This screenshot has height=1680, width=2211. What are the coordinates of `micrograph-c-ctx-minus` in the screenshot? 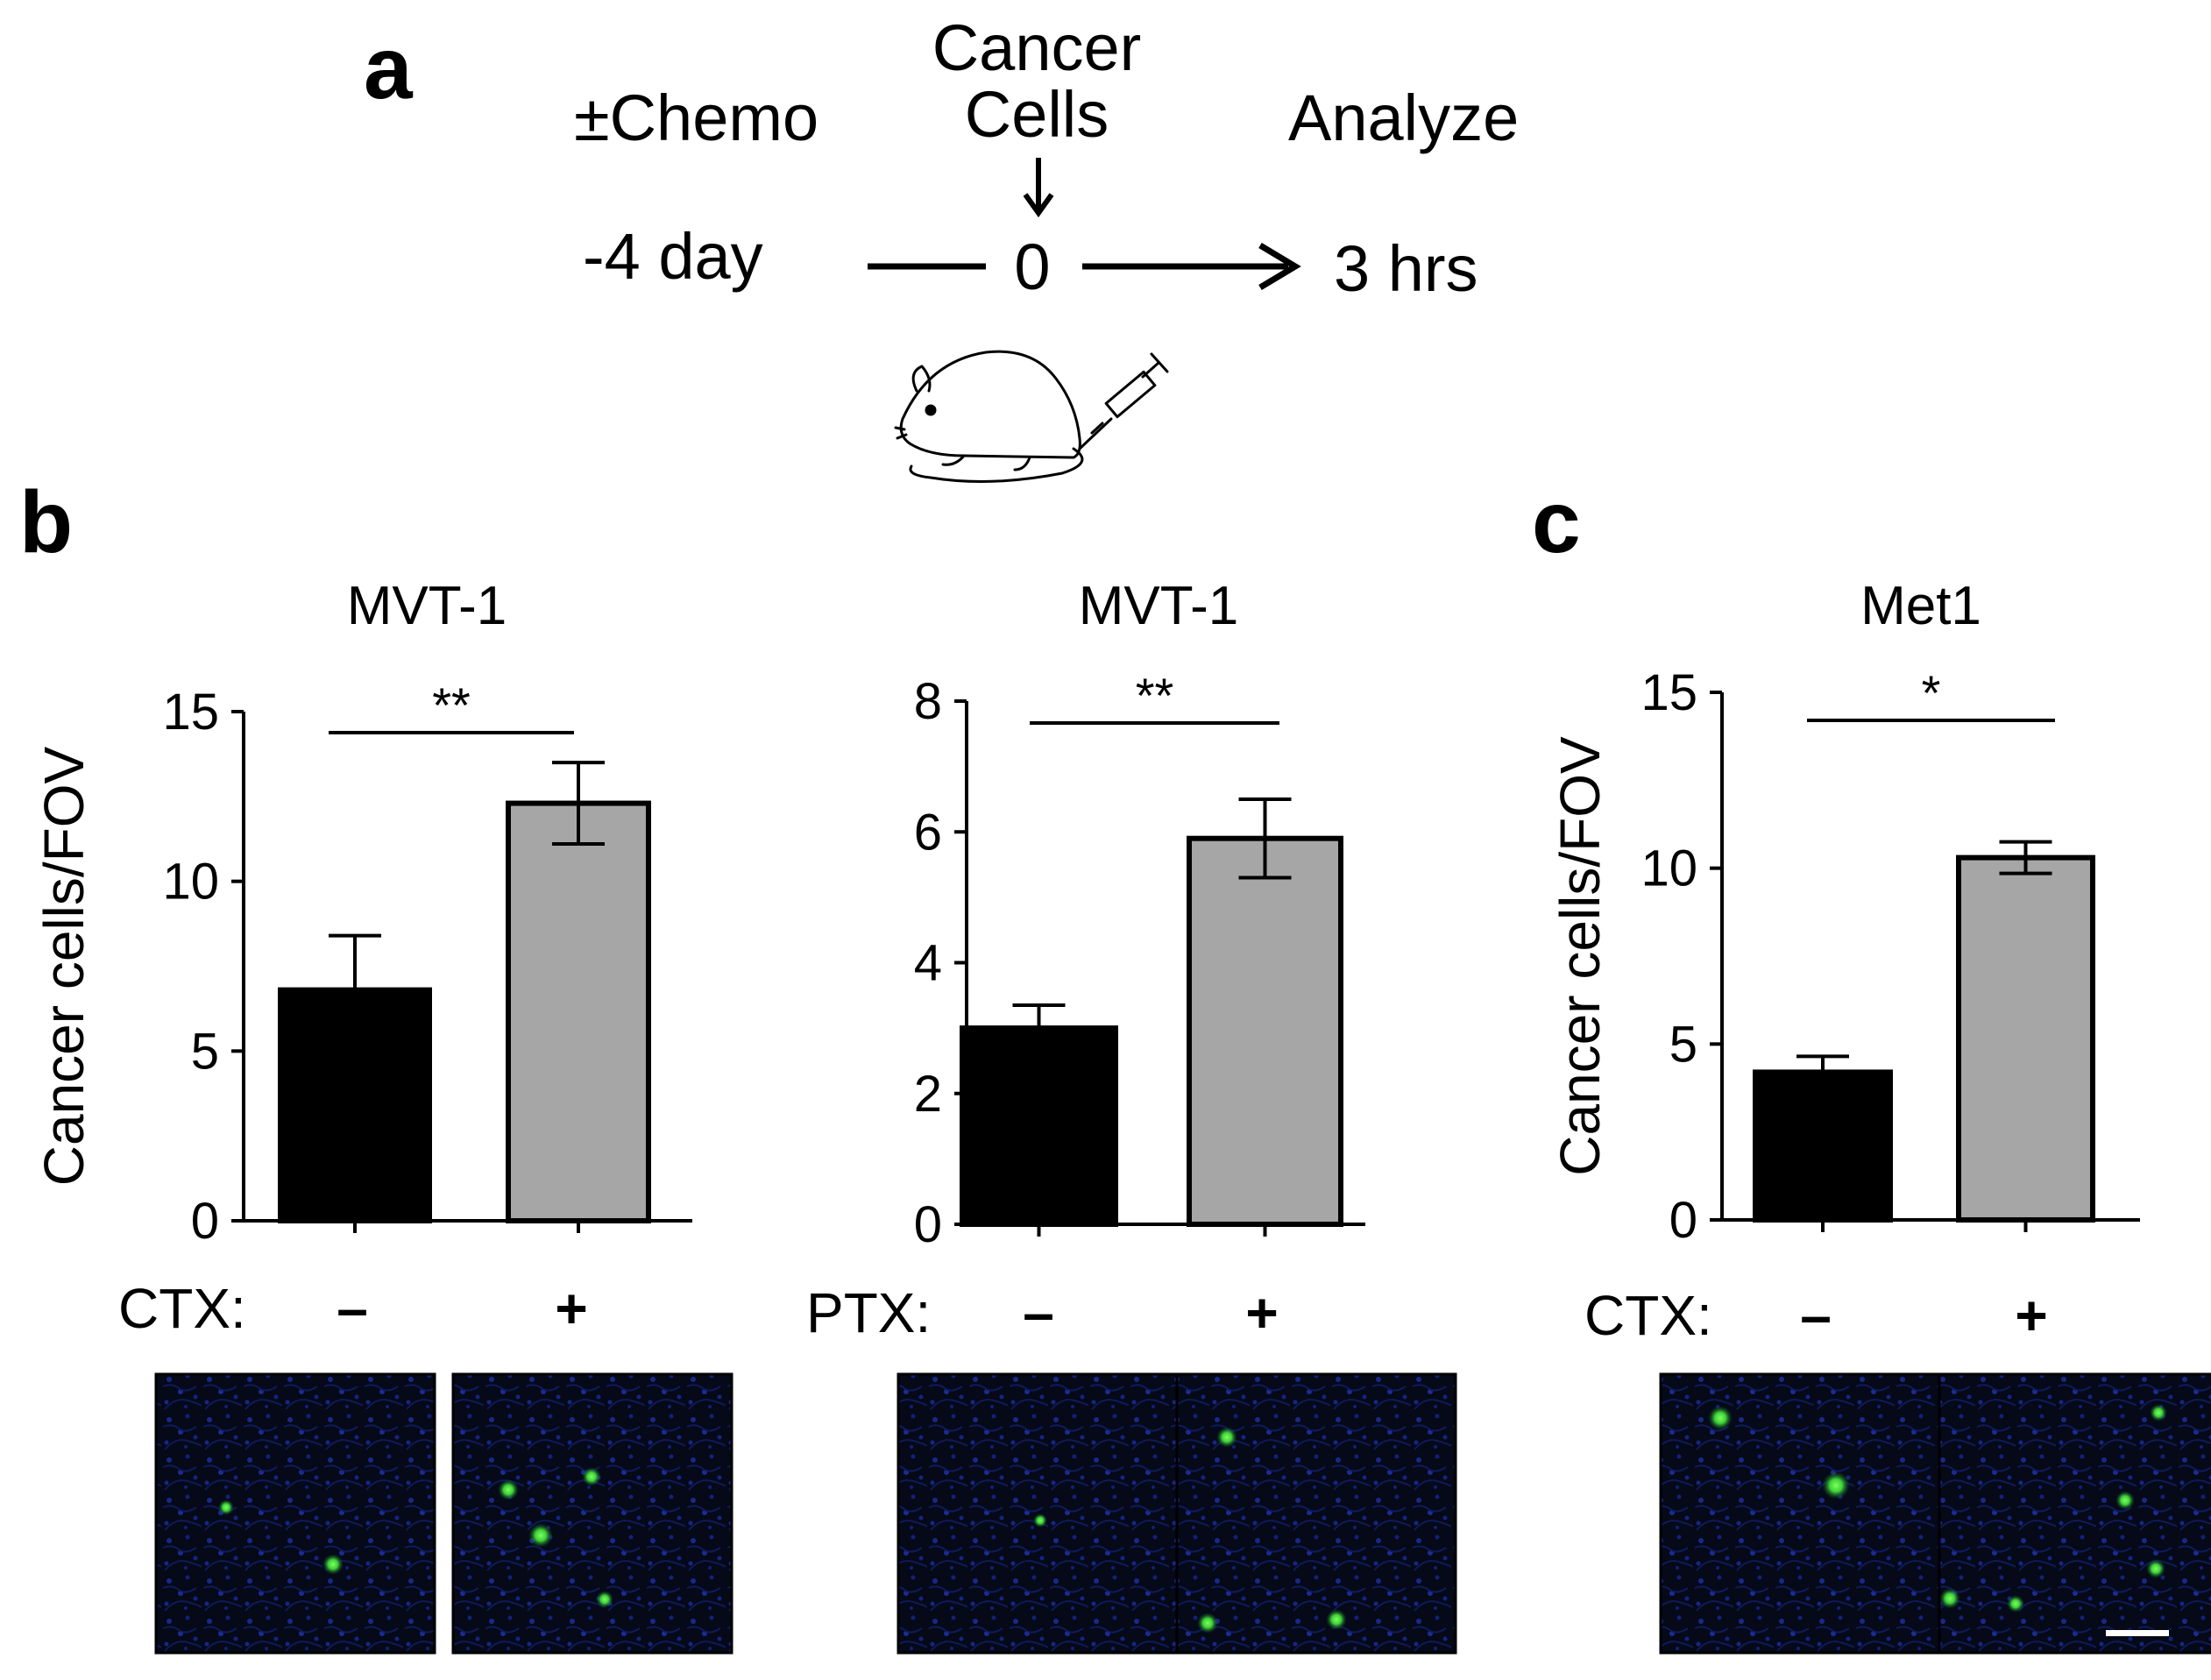 It's located at (1800, 1513).